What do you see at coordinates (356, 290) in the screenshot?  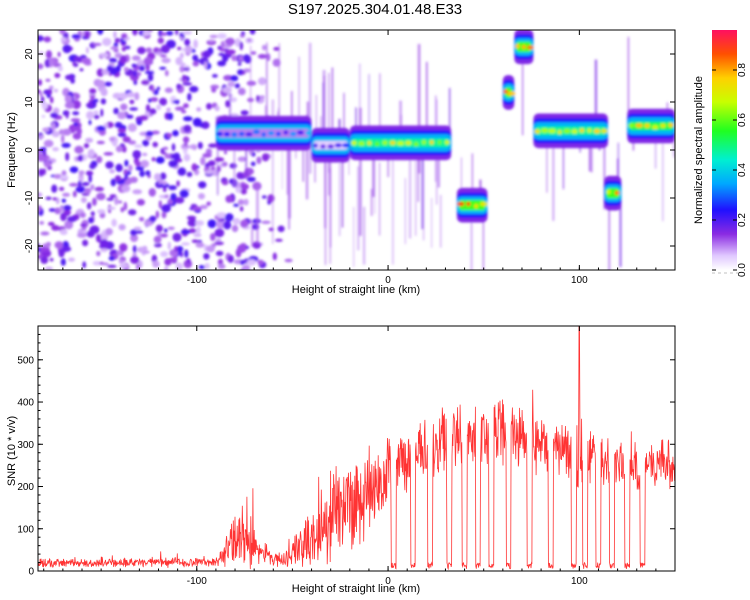 I see `spectrogram-xlabel: Height of straight line (km)` at bounding box center [356, 290].